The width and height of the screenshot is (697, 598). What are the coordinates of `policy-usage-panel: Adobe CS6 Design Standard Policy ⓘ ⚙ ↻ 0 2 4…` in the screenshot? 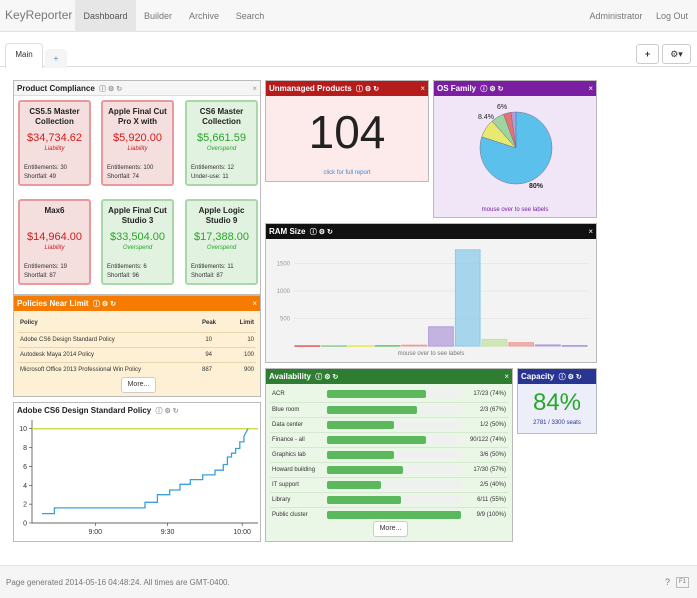 It's located at (137, 472).